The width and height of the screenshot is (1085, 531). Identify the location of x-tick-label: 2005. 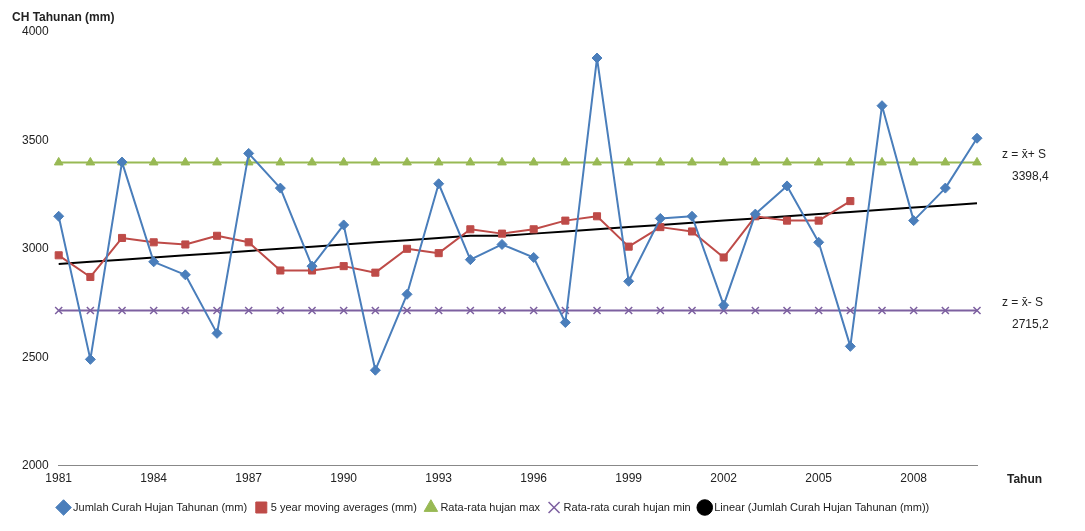
(819, 478).